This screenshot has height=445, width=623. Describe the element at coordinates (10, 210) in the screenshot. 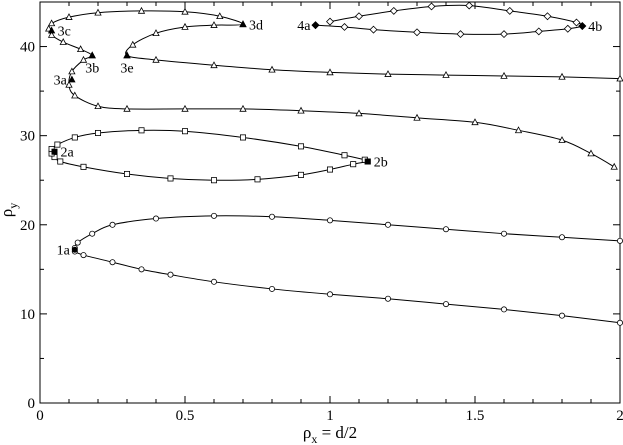

I see `y-axis-label: ρy` at that location.